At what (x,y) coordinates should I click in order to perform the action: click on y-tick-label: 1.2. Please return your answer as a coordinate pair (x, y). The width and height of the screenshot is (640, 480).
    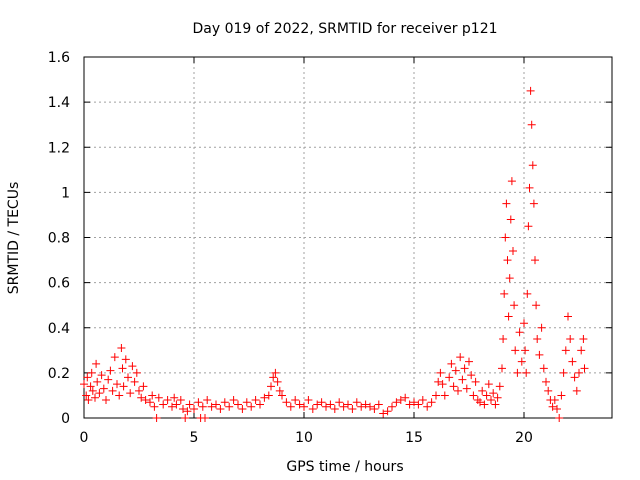
    Looking at the image, I should click on (59, 148).